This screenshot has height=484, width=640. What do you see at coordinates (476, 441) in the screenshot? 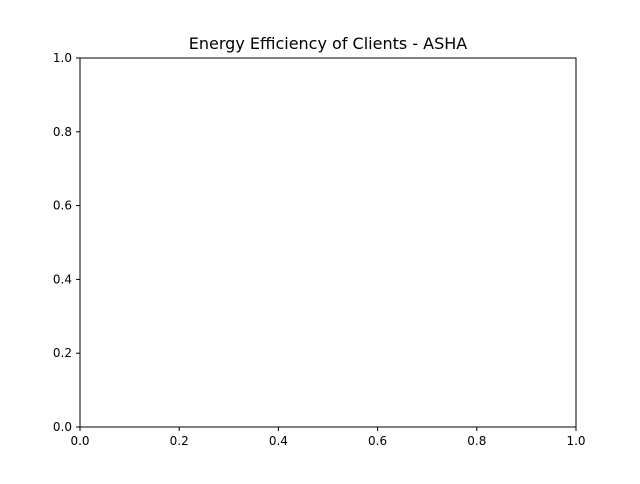
I see `x-tick-label: 0.8` at bounding box center [476, 441].